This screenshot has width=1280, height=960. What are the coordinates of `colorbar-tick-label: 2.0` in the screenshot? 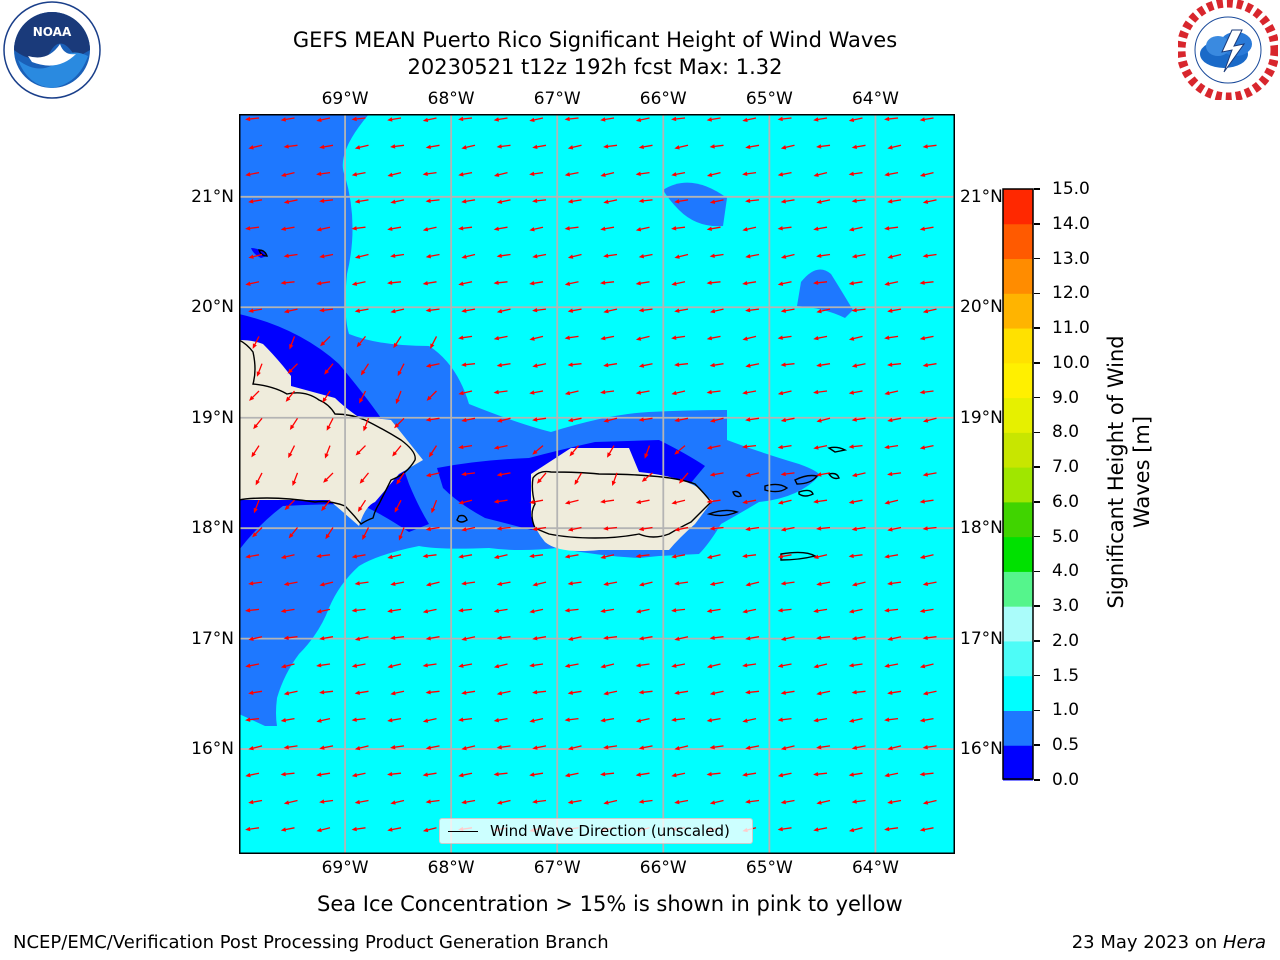 It's located at (1066, 640).